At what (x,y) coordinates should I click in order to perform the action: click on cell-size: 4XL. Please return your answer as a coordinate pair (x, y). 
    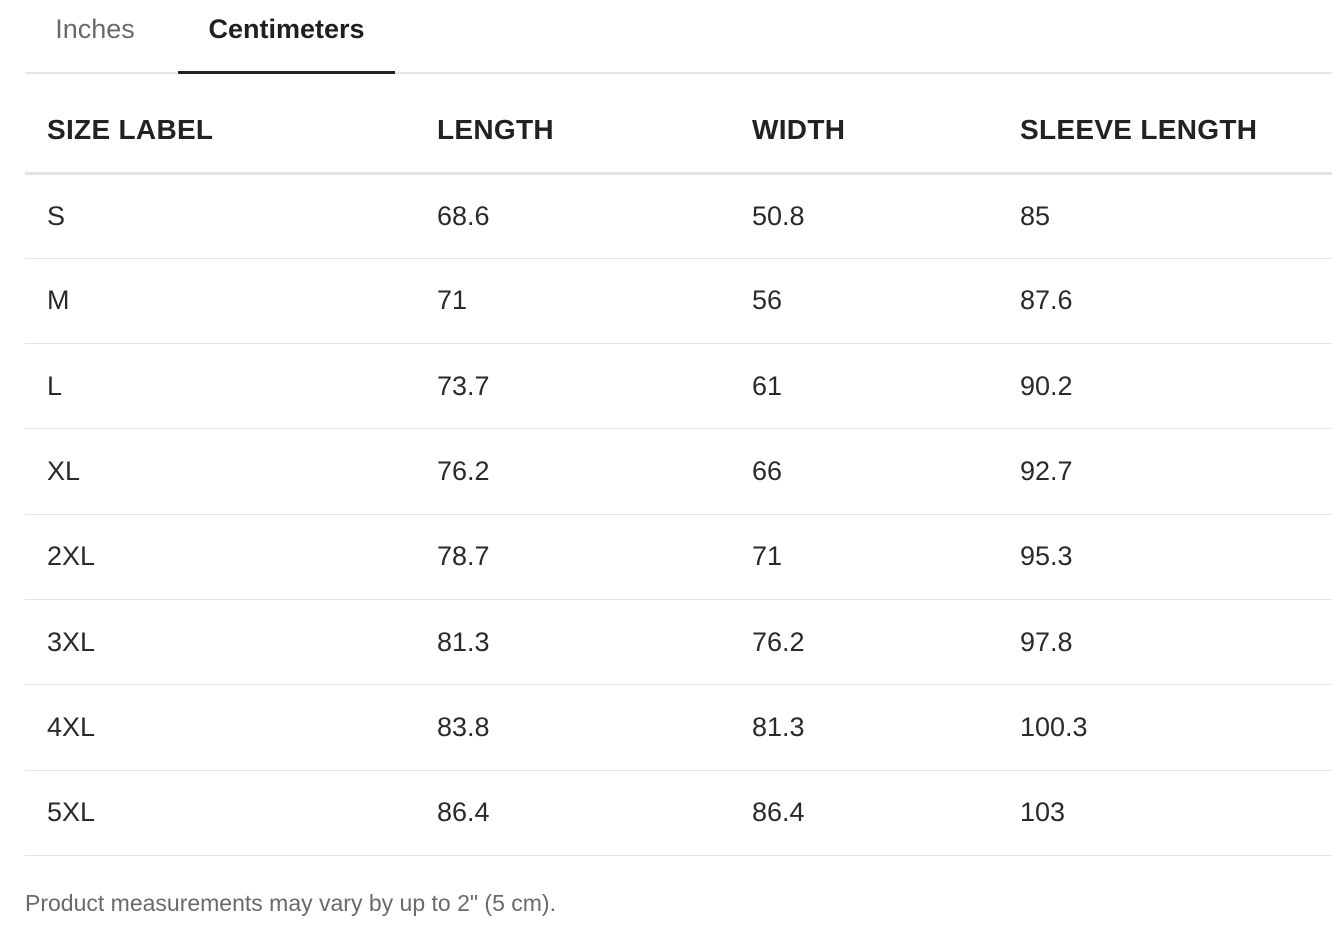
    Looking at the image, I should click on (231, 727).